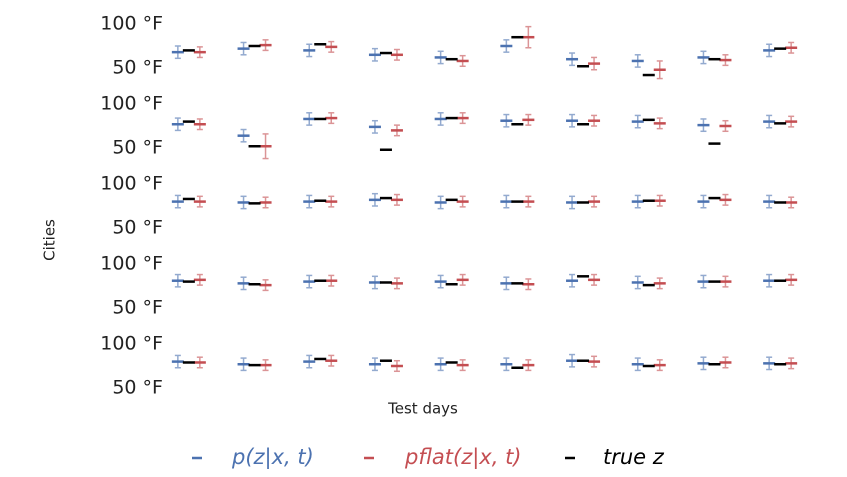 Image resolution: width=847 pixels, height=477 pixels. Describe the element at coordinates (463, 457) in the screenshot. I see `legend-label: pflat(z|x, t)` at that location.